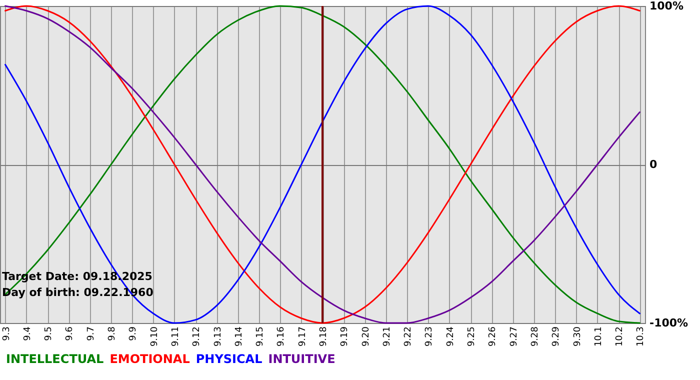  I want to click on x-tick-label: 9.15, so click(261, 336).